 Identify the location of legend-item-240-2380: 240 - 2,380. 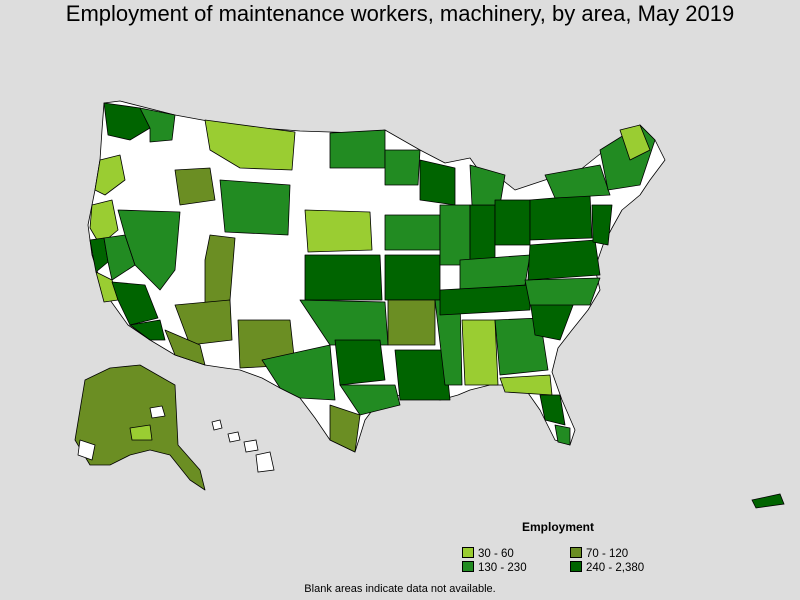
(607, 568).